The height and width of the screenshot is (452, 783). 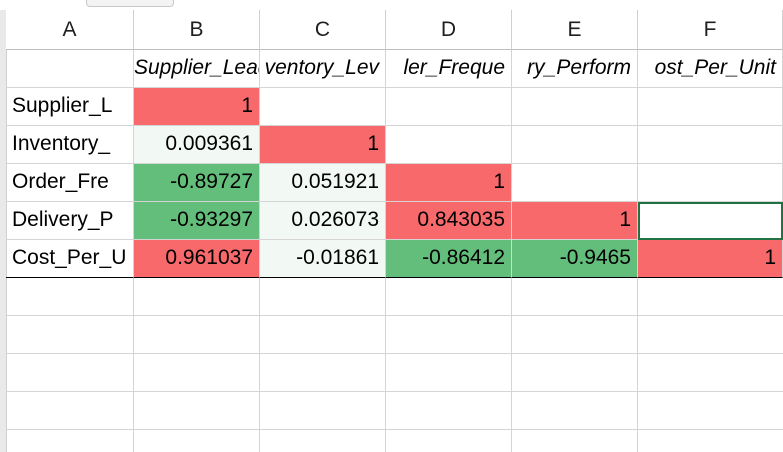 What do you see at coordinates (710, 107) in the screenshot?
I see `cell-f2` at bounding box center [710, 107].